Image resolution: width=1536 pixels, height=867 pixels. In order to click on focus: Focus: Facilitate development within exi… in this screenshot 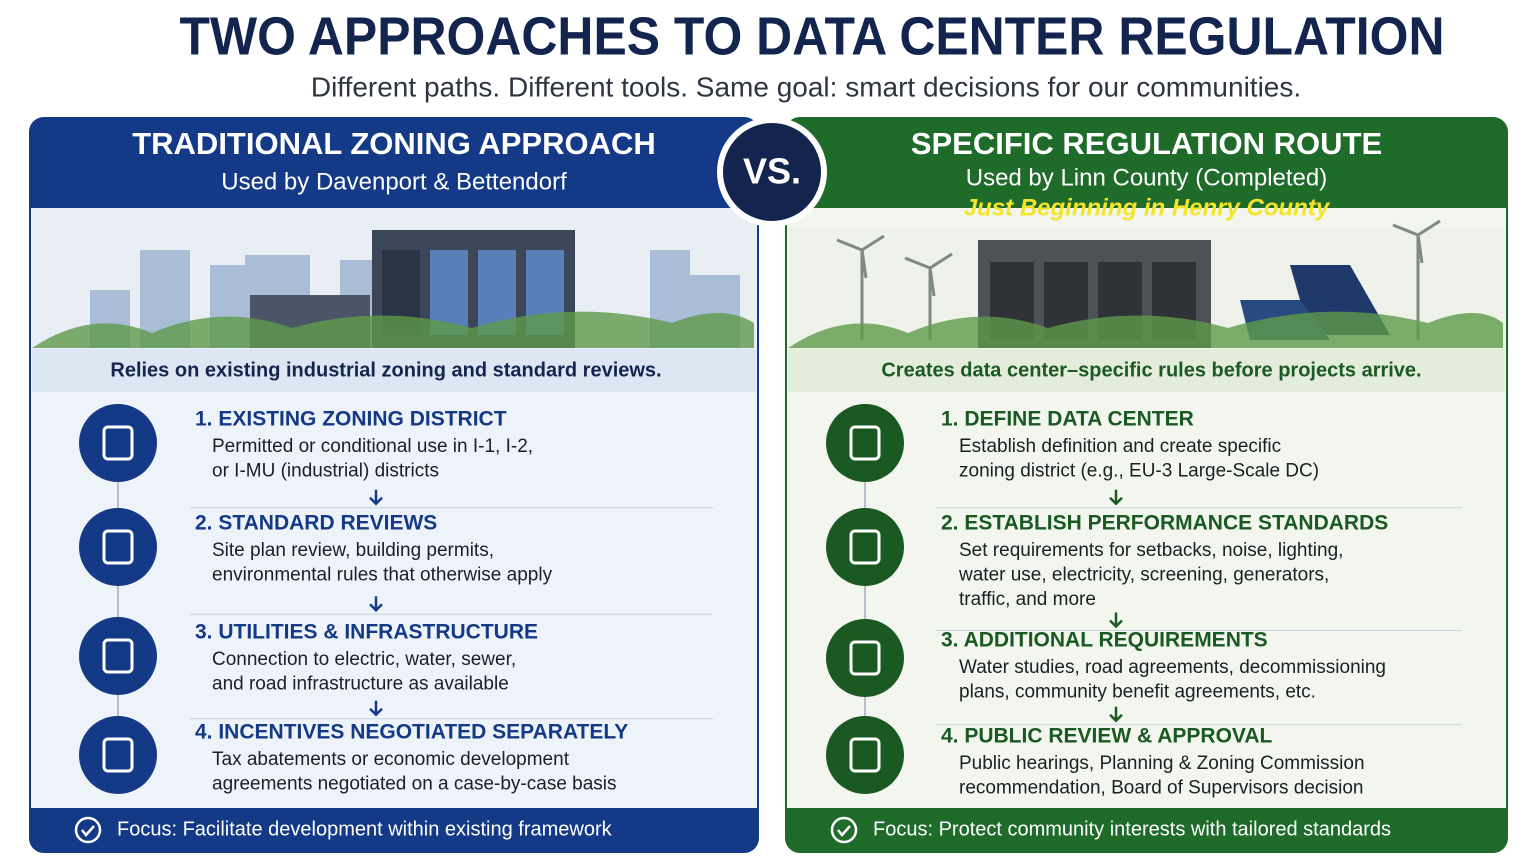, I will do `click(365, 829)`.